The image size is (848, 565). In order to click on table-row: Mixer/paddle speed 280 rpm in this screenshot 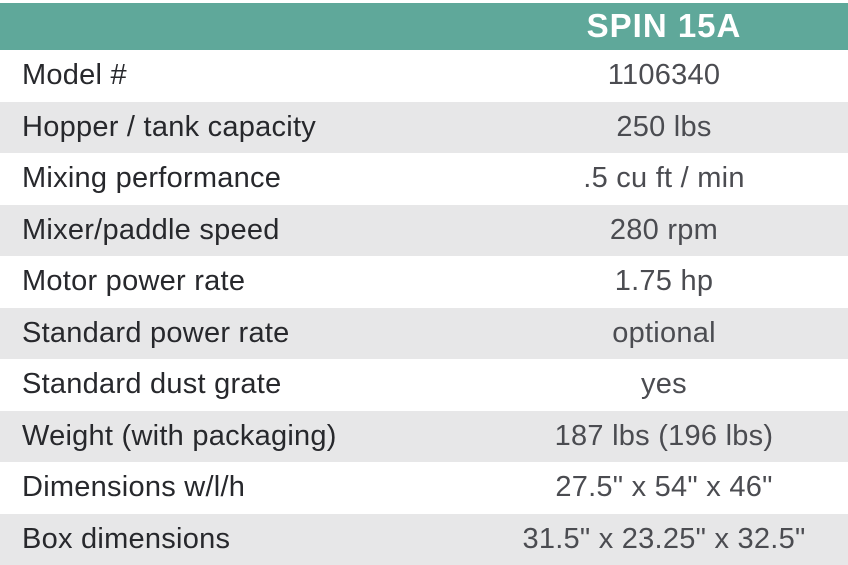, I will do `click(424, 230)`.